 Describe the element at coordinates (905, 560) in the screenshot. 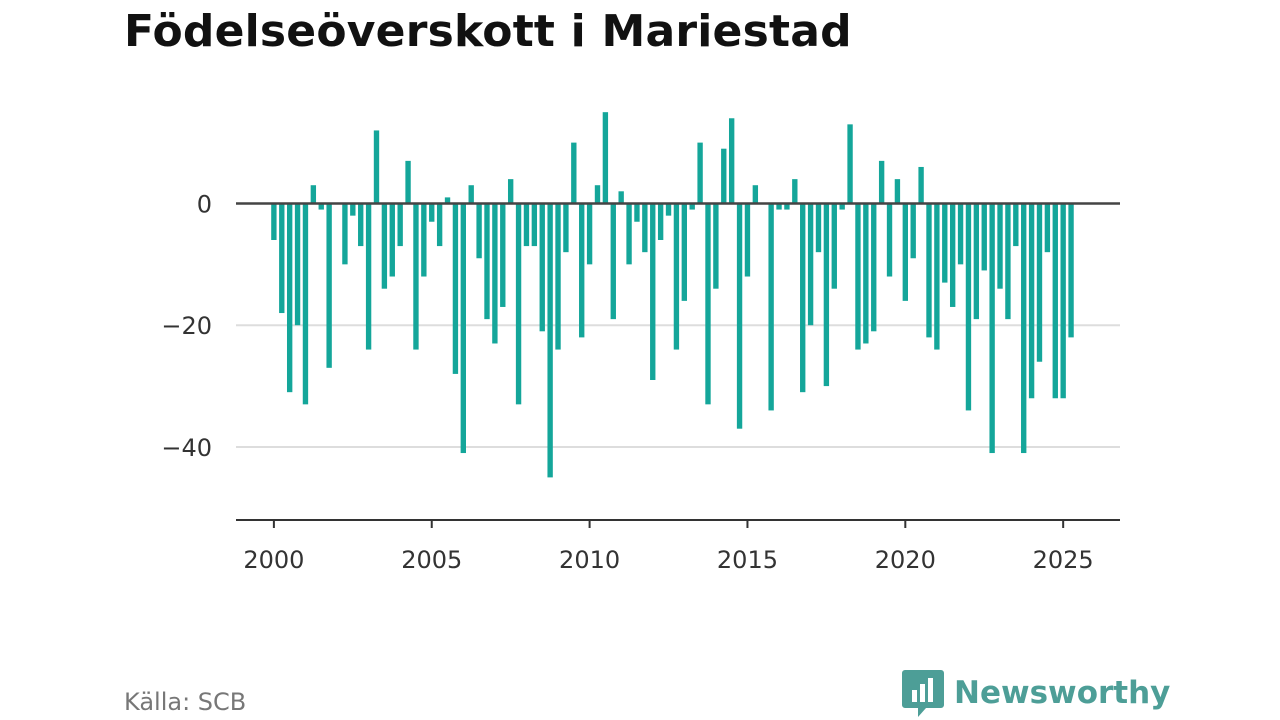

I see `x-tick-label: 2020` at that location.